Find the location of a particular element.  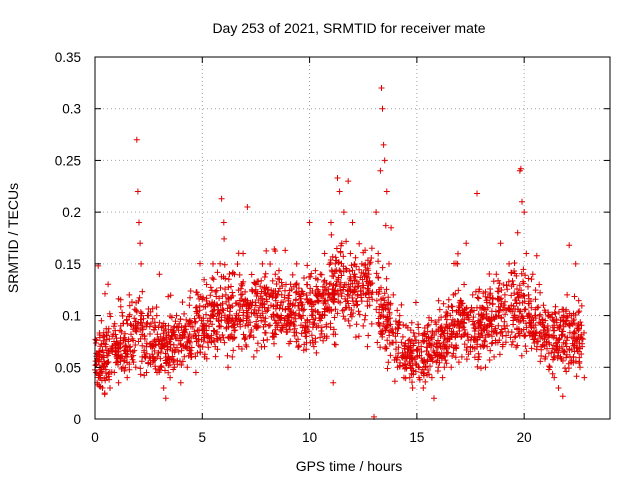

x-tick-label: 20 is located at coordinates (524, 437).